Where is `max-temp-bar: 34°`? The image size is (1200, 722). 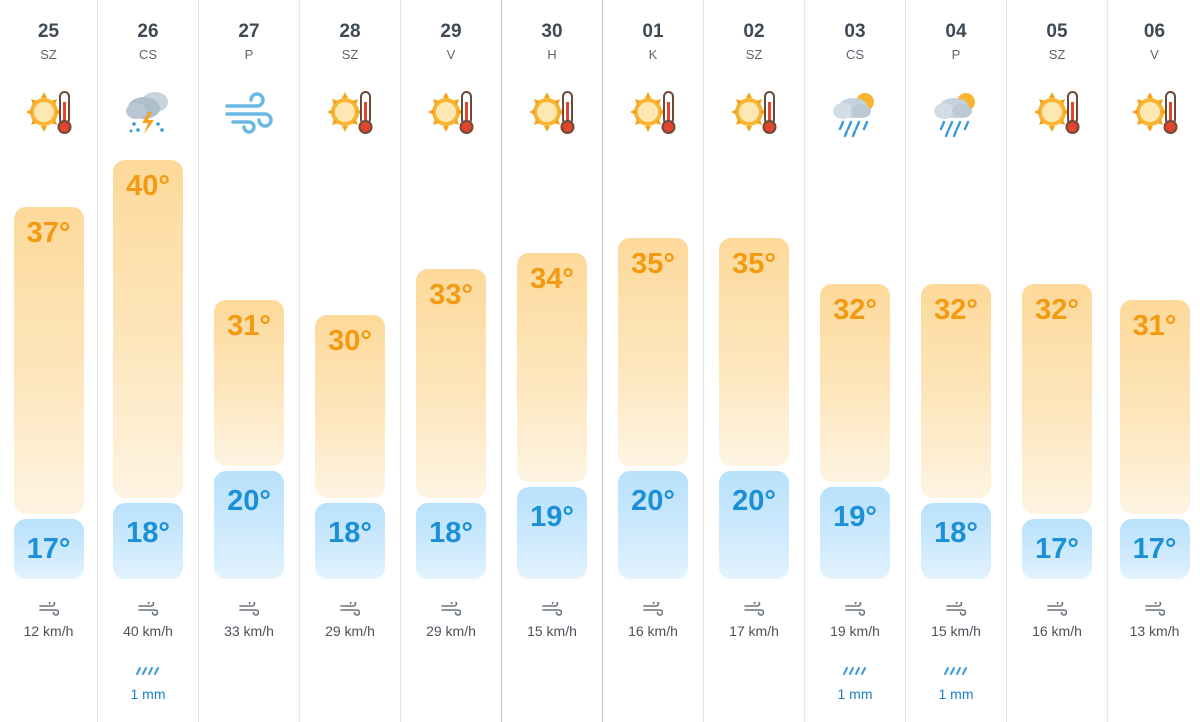
max-temp-bar: 34° is located at coordinates (552, 367).